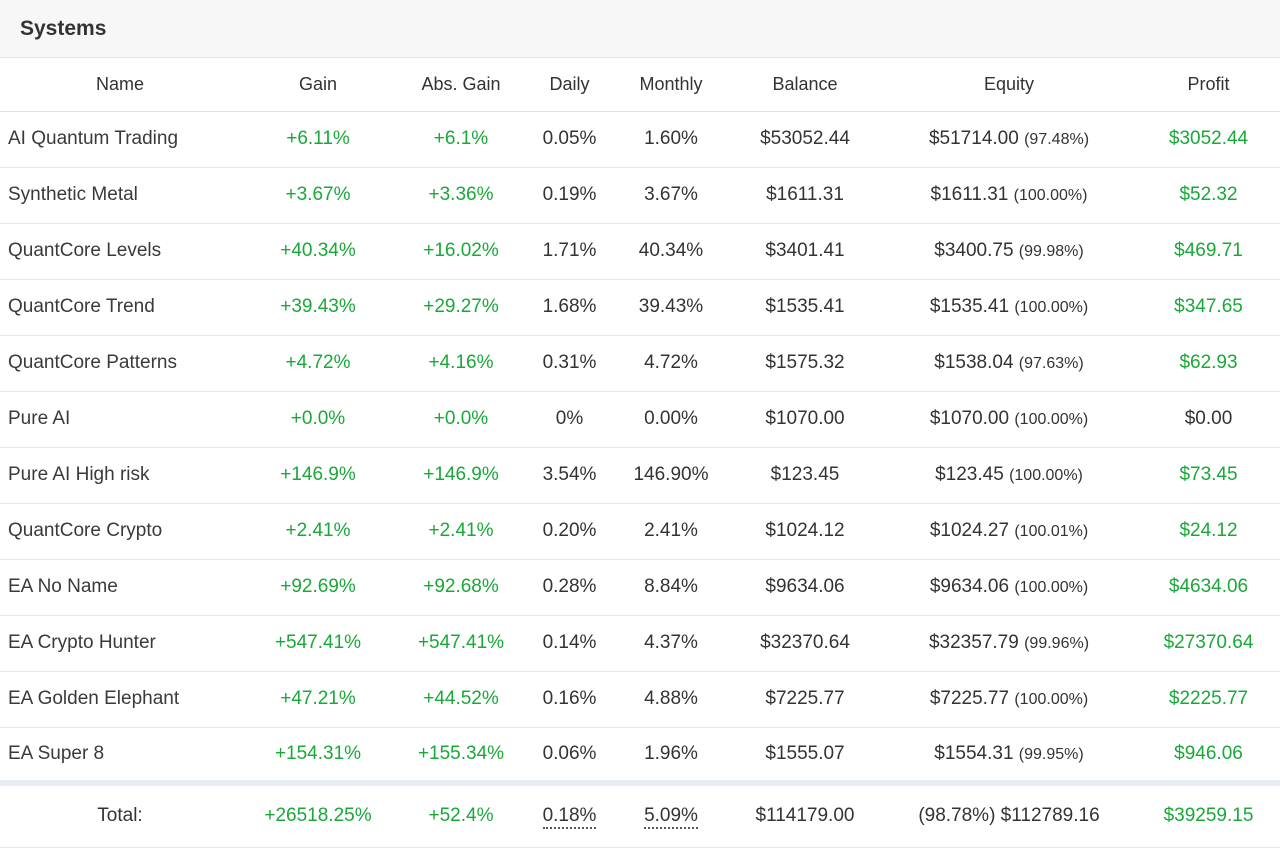 This screenshot has height=861, width=1280. Describe the element at coordinates (318, 475) in the screenshot. I see `gain-value: +146.9%` at that location.